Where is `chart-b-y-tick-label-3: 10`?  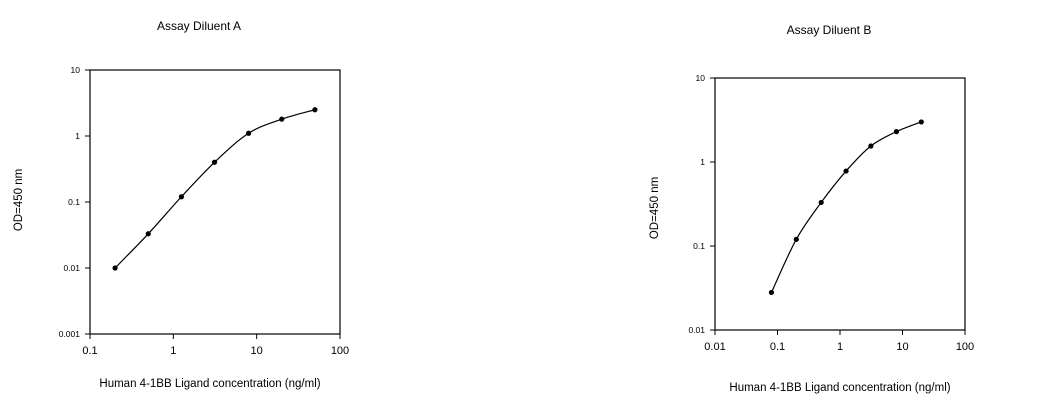 chart-b-y-tick-label-3: 10 is located at coordinates (701, 78).